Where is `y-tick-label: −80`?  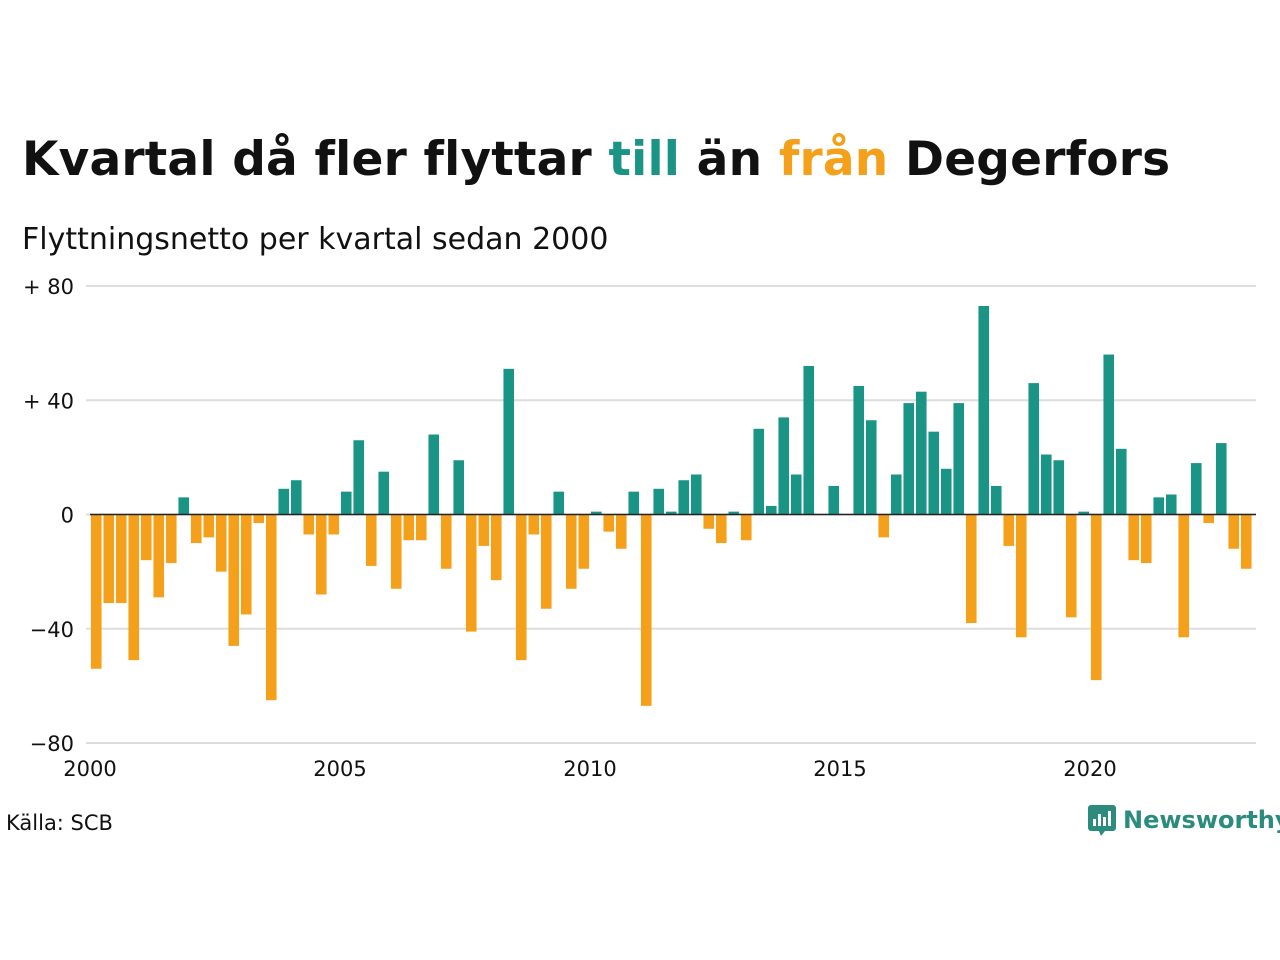
y-tick-label: −80 is located at coordinates (52, 744).